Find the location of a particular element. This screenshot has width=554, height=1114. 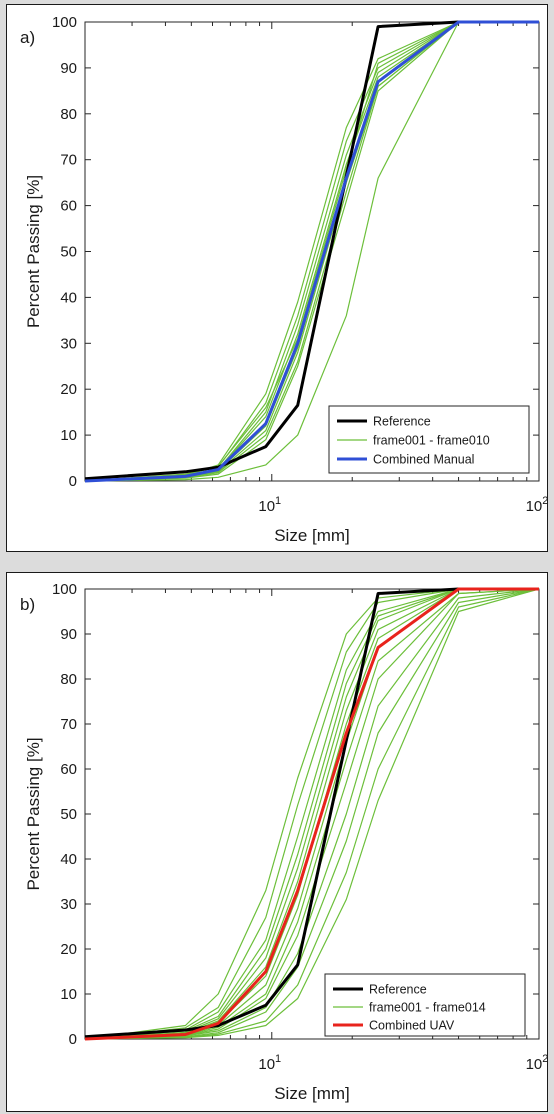

chart-a-y-tick-label: 70 is located at coordinates (68, 160).